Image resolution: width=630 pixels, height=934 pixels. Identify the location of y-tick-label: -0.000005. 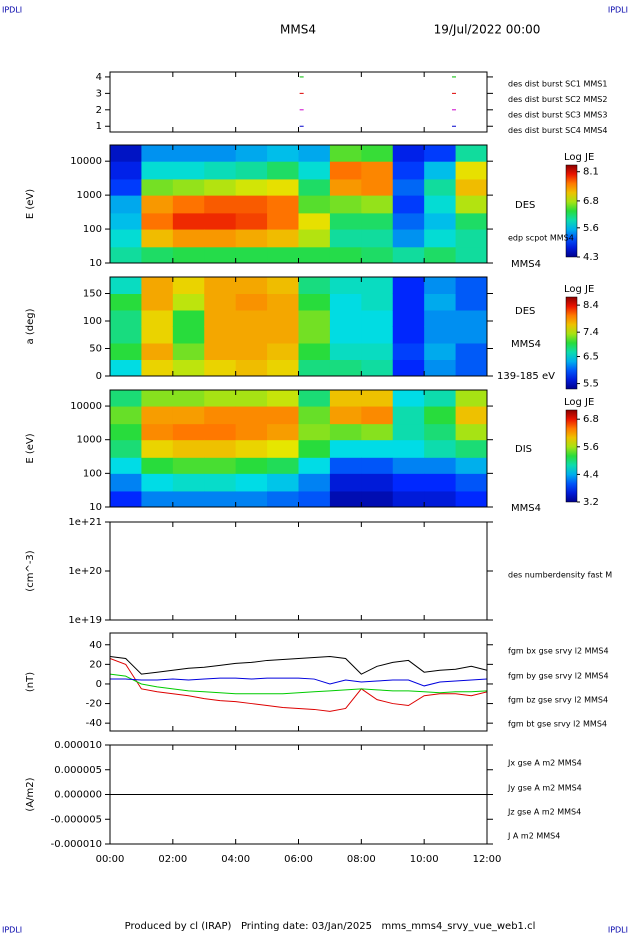
(76, 819).